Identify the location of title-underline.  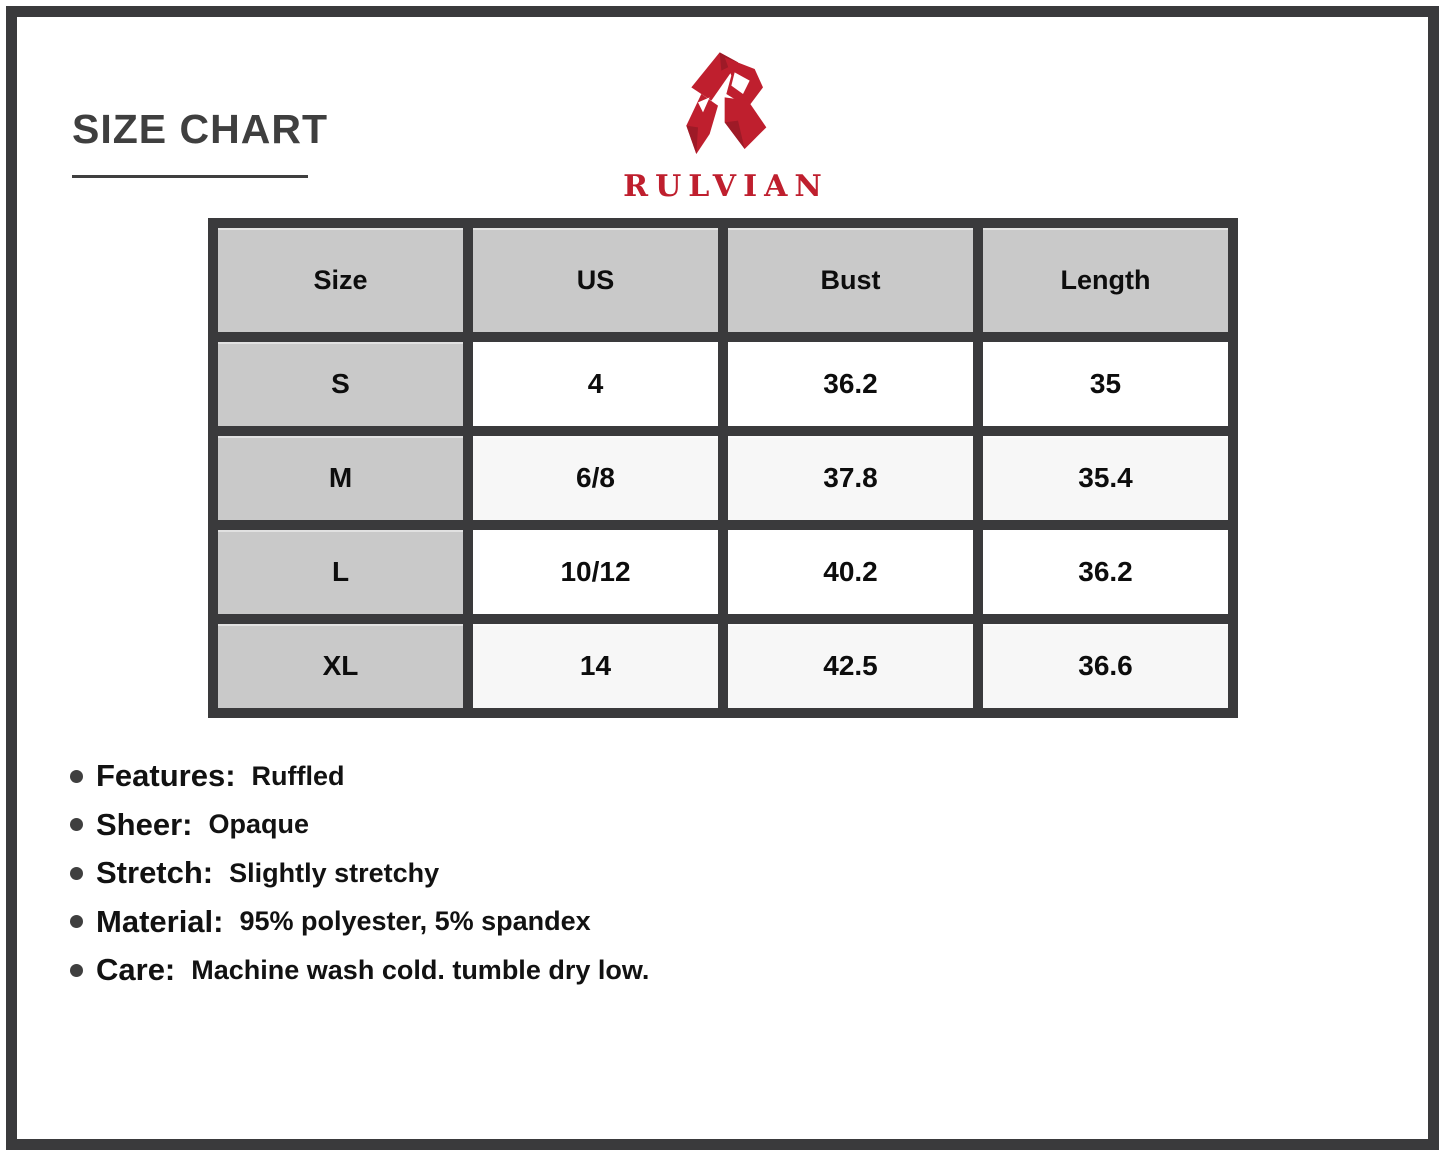
(190, 176).